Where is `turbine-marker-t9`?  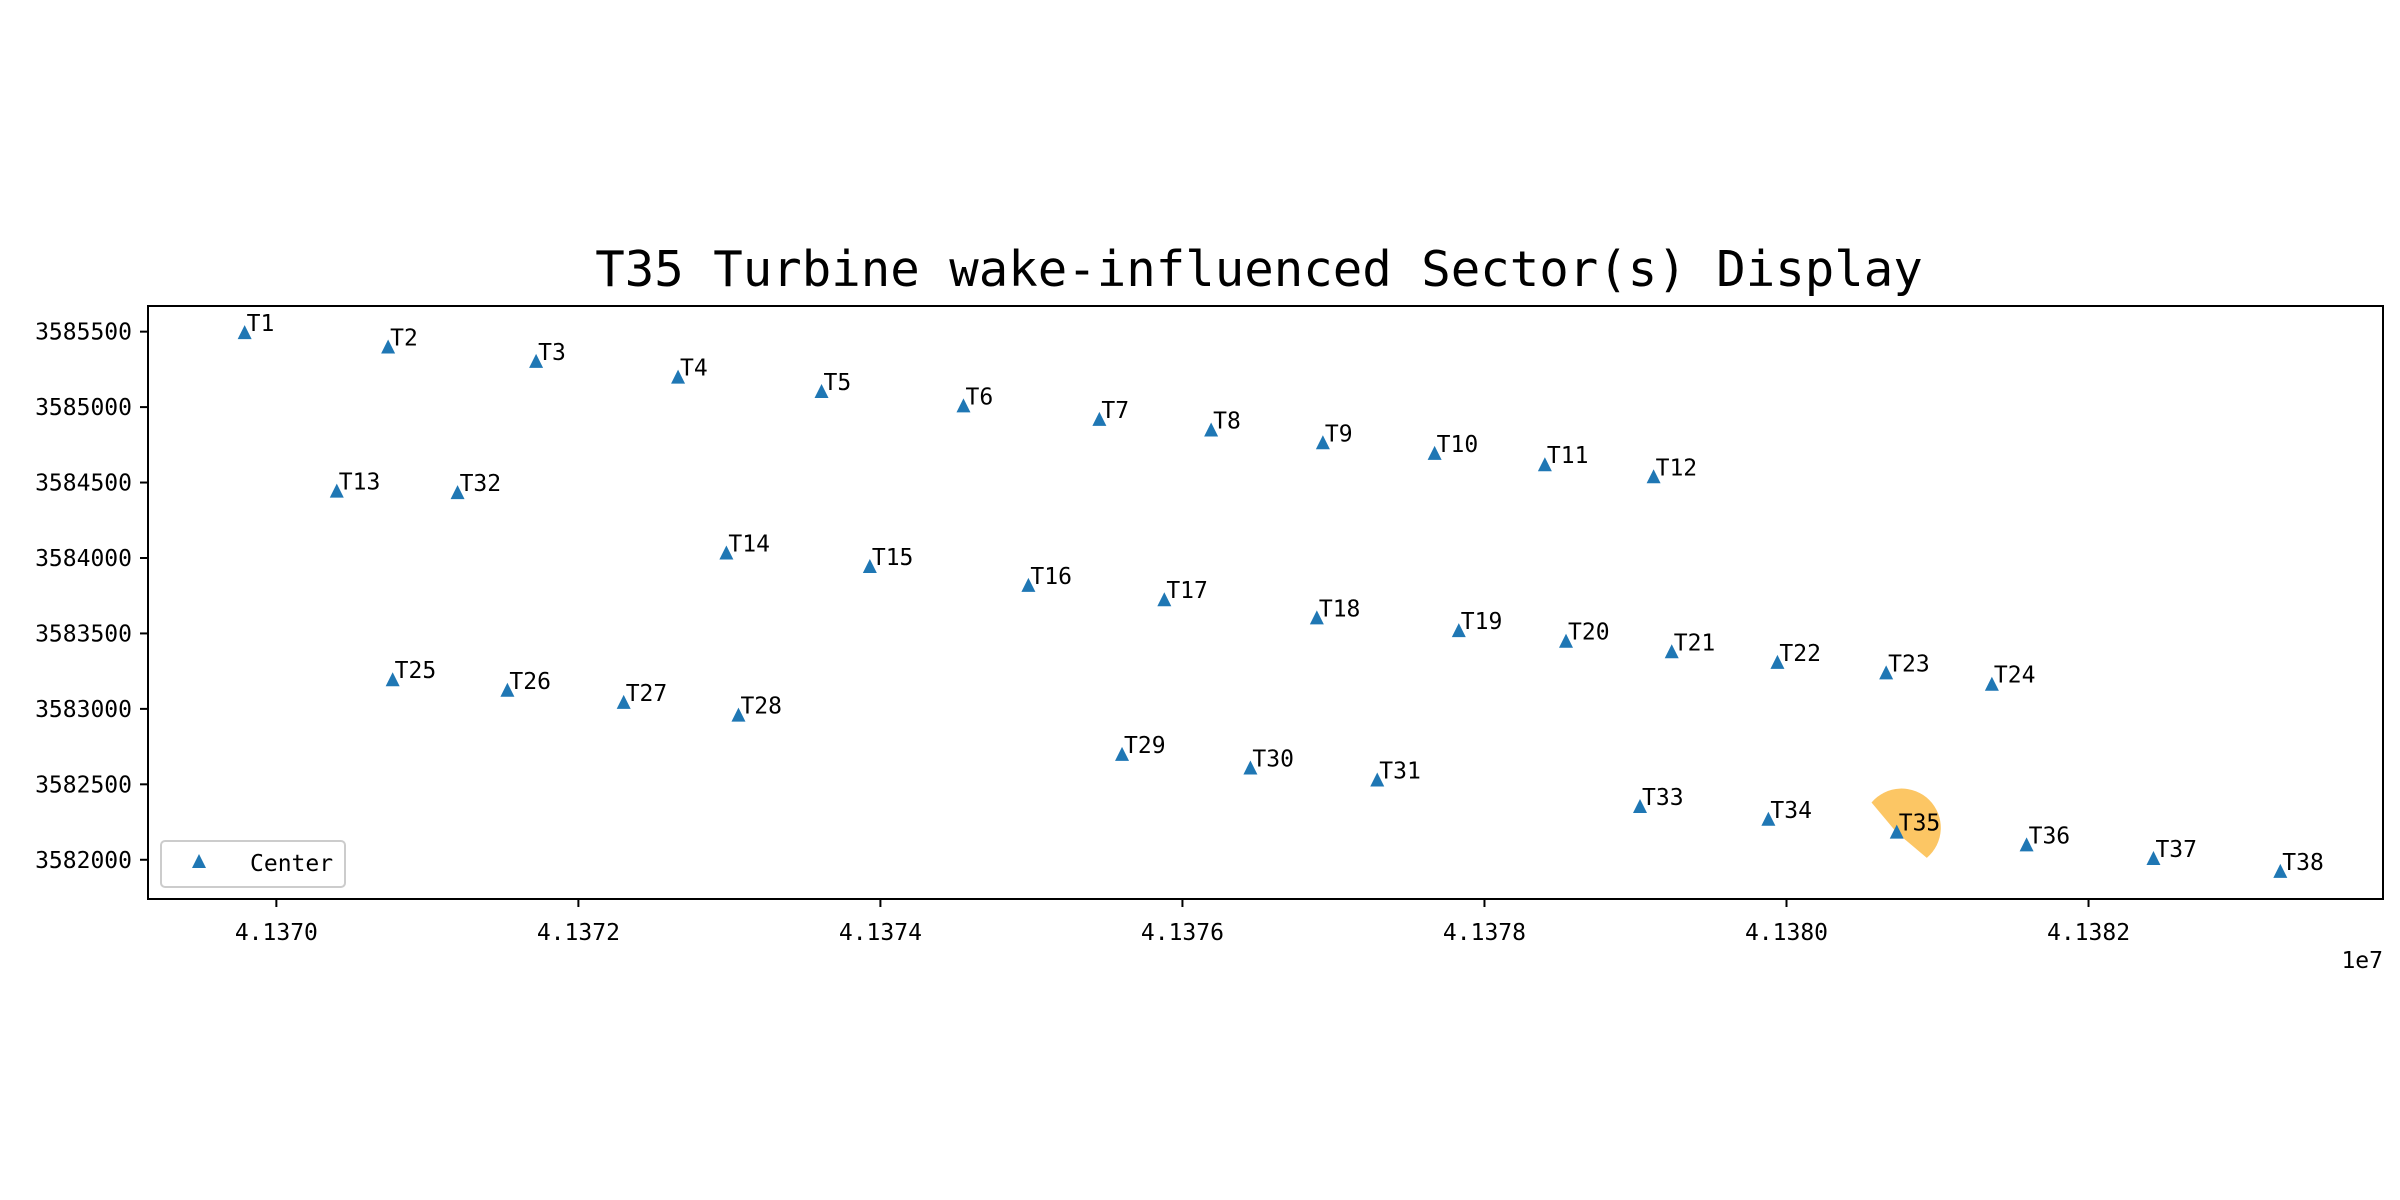 turbine-marker-t9 is located at coordinates (1322, 442).